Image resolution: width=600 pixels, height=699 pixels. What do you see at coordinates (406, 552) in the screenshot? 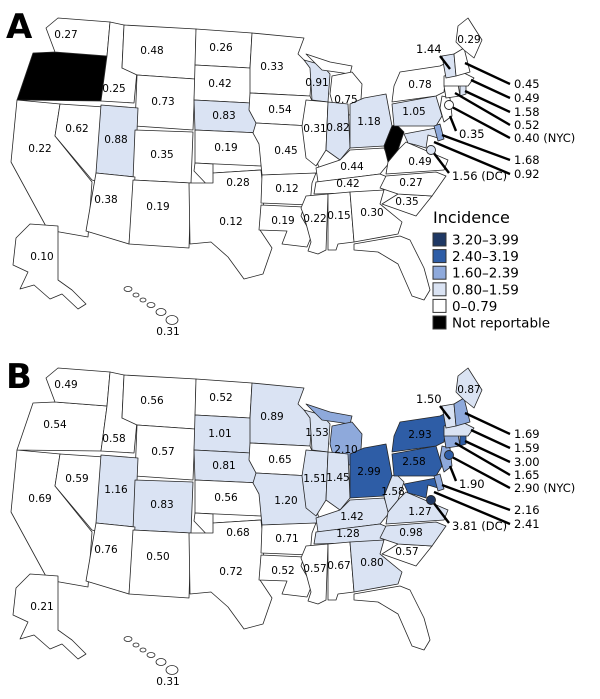
I see `state-value-SC: 0.57` at bounding box center [406, 552].